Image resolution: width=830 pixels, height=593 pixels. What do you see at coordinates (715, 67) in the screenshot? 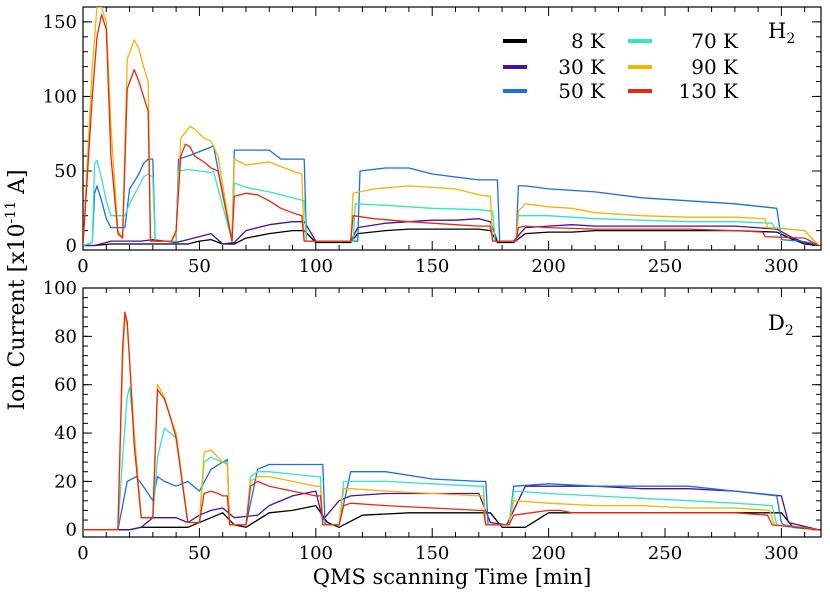
I see `legend-label-90k: 90 K` at bounding box center [715, 67].